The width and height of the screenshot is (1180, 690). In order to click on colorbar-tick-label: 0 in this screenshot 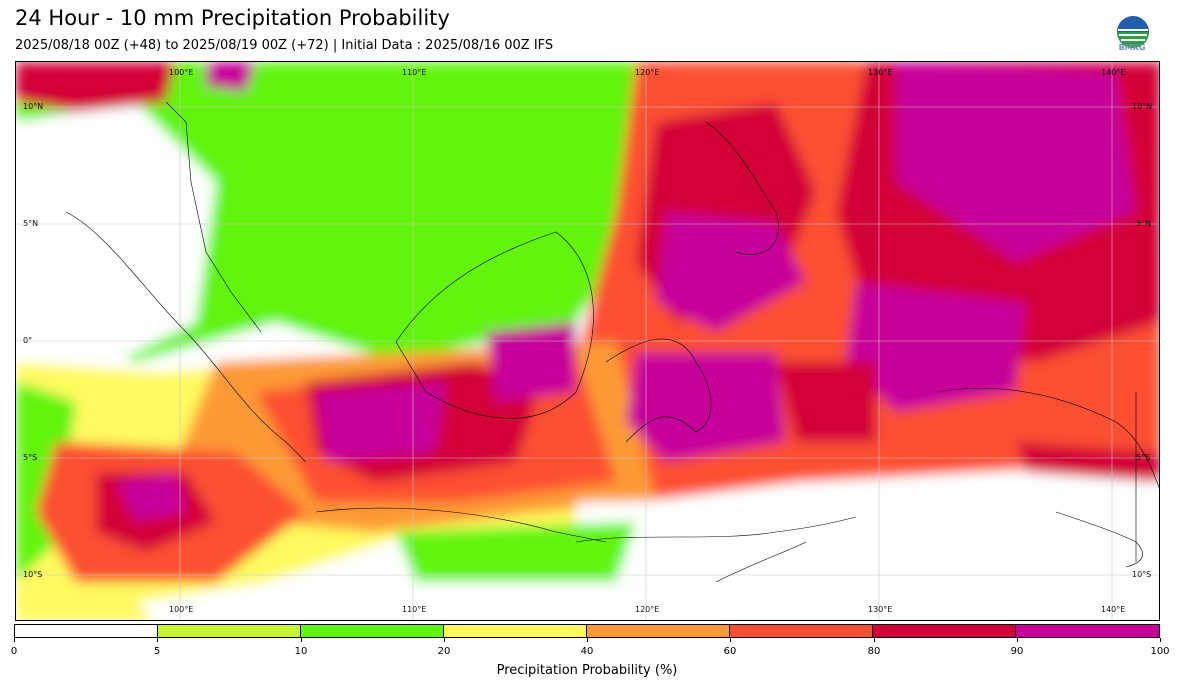, I will do `click(14, 651)`.